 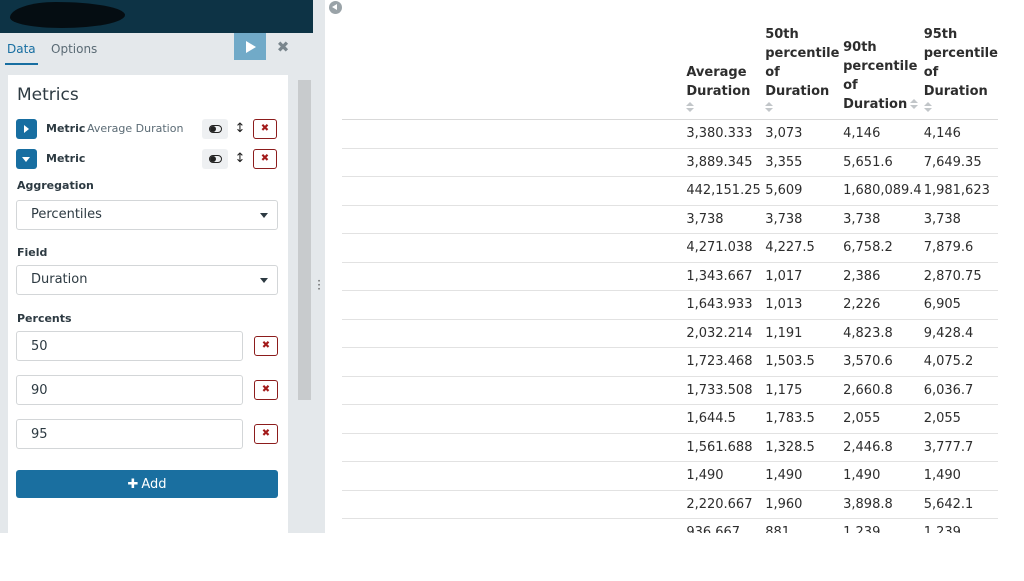 What do you see at coordinates (250, 46) in the screenshot?
I see `apply-changes-button` at bounding box center [250, 46].